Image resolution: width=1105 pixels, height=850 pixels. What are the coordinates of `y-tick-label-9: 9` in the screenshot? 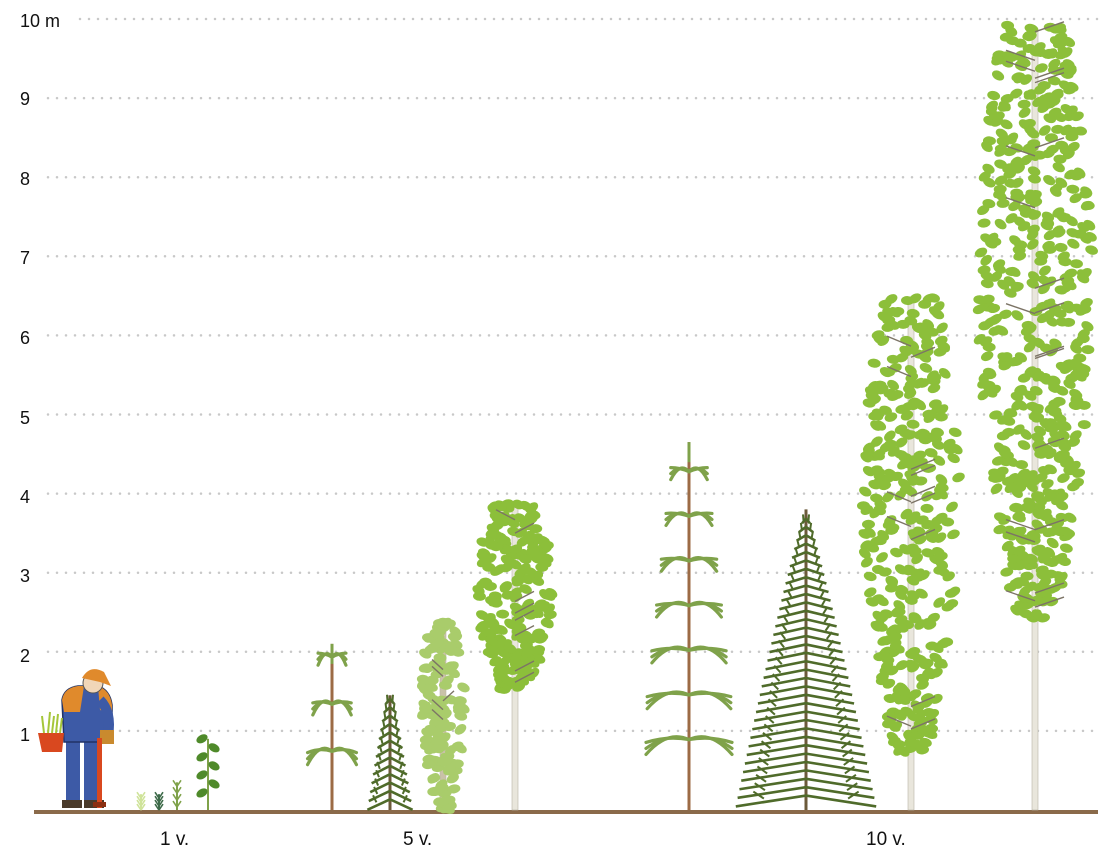 It's located at (25, 99).